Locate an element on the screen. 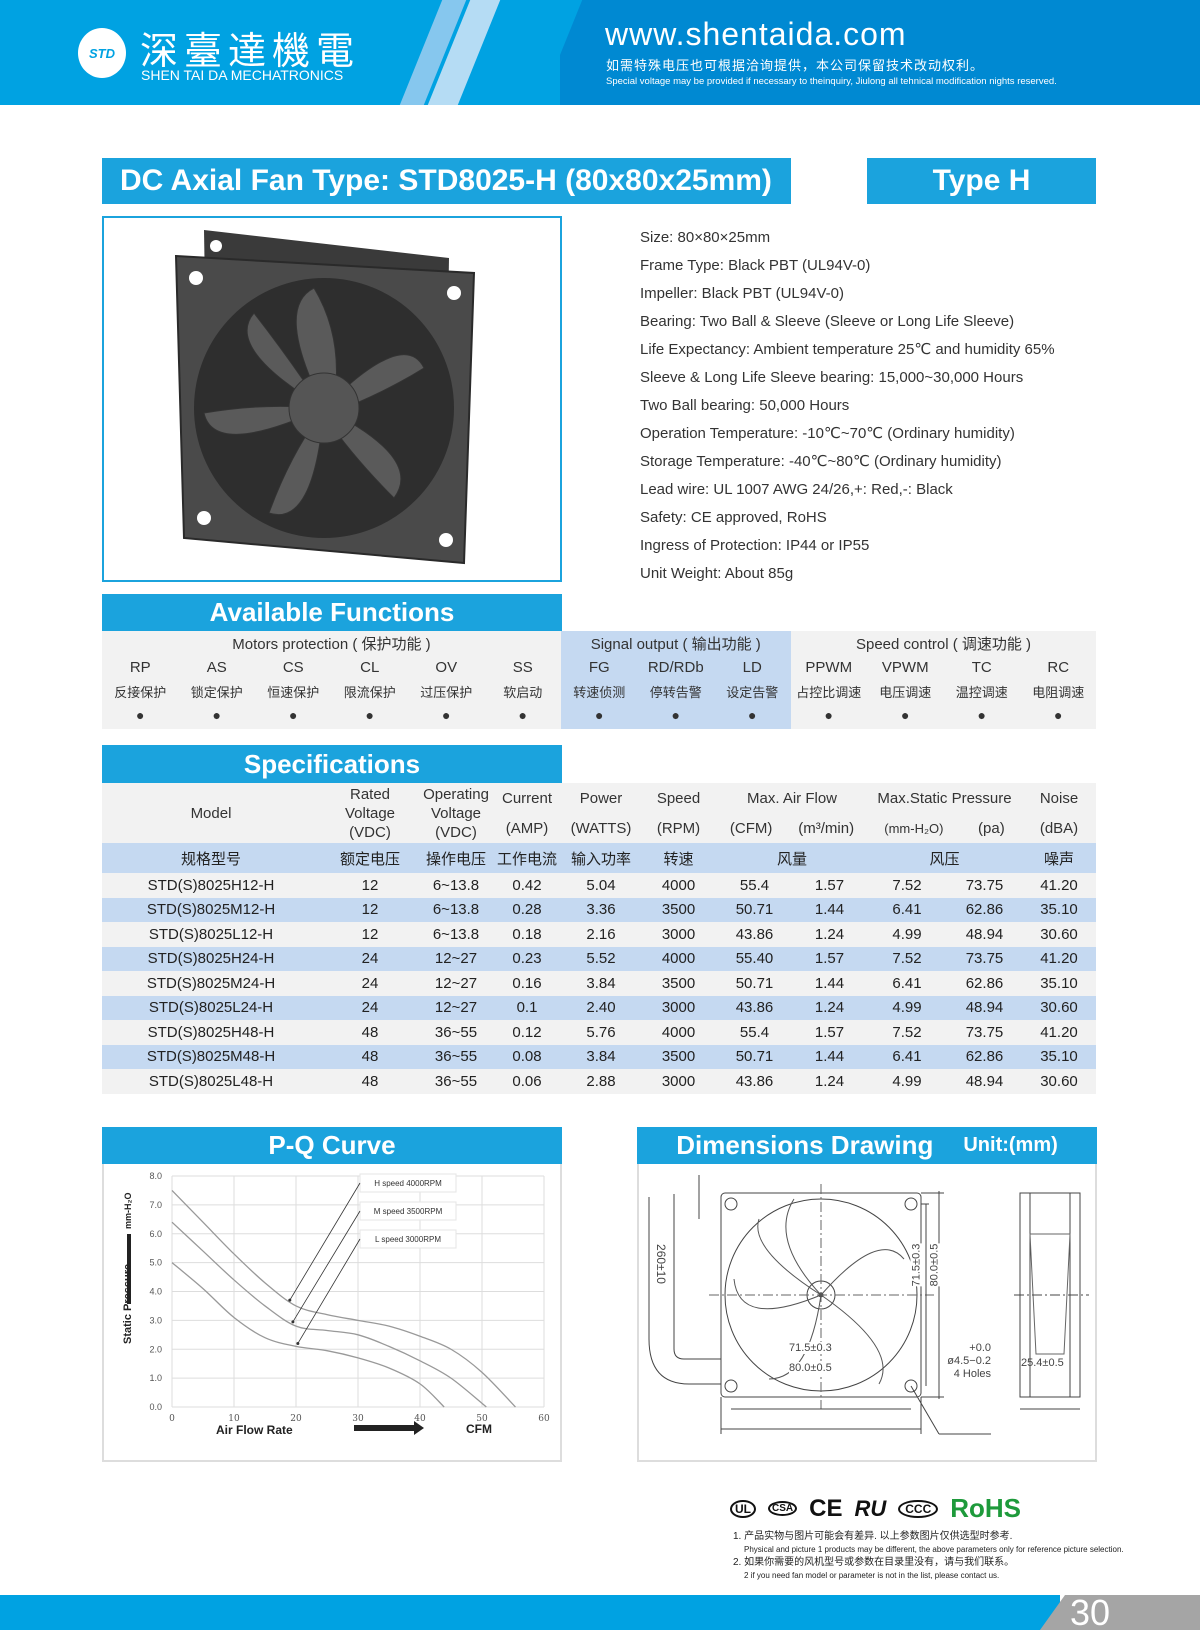 This screenshot has width=1200, height=1634. value-cell: 24 is located at coordinates (370, 1007).